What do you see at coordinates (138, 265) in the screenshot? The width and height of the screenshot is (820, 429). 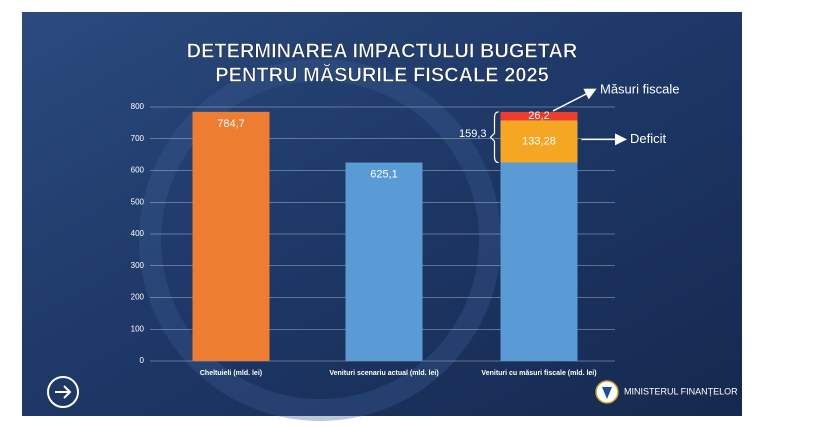 I see `y-tick-label: 300` at bounding box center [138, 265].